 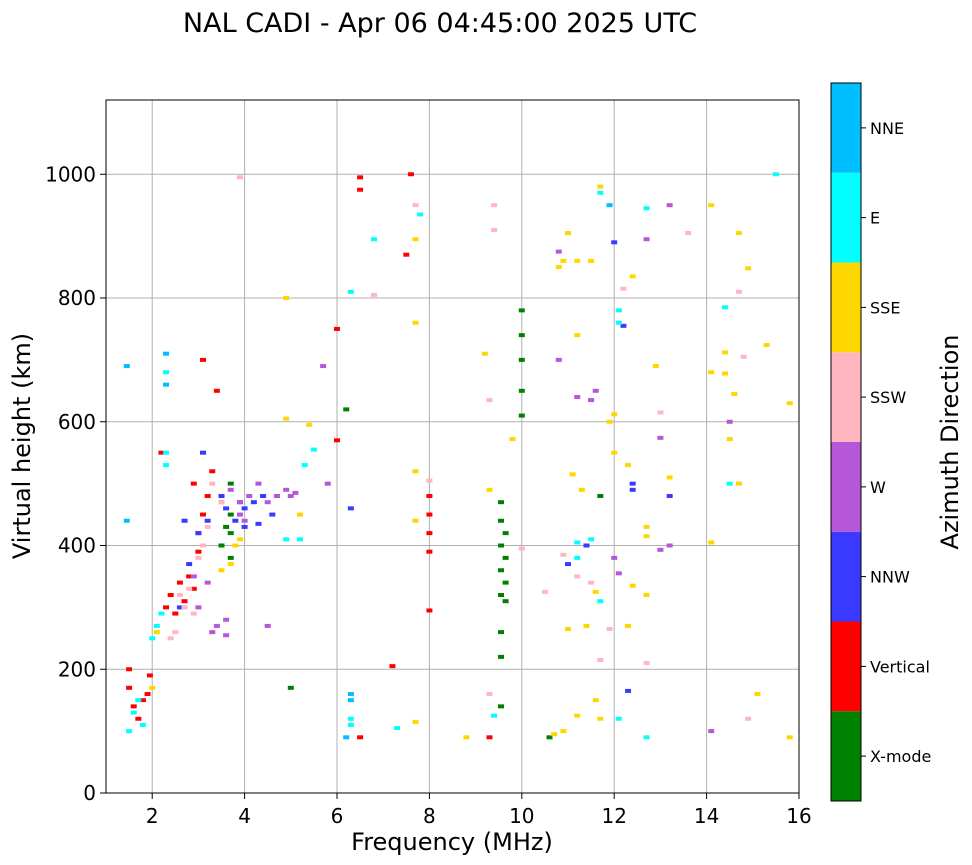 I want to click on x-tick-label-5: 12, so click(x=613, y=816).